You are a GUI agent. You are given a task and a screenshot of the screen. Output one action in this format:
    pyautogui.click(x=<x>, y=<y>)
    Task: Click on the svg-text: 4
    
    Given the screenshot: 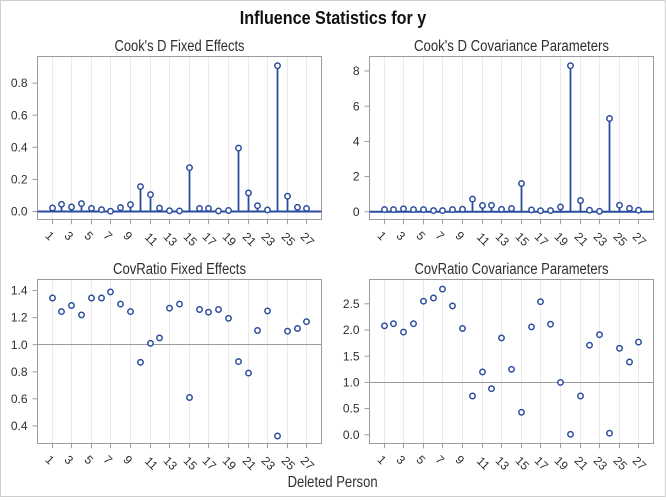 What is the action you would take?
    pyautogui.click(x=356, y=142)
    